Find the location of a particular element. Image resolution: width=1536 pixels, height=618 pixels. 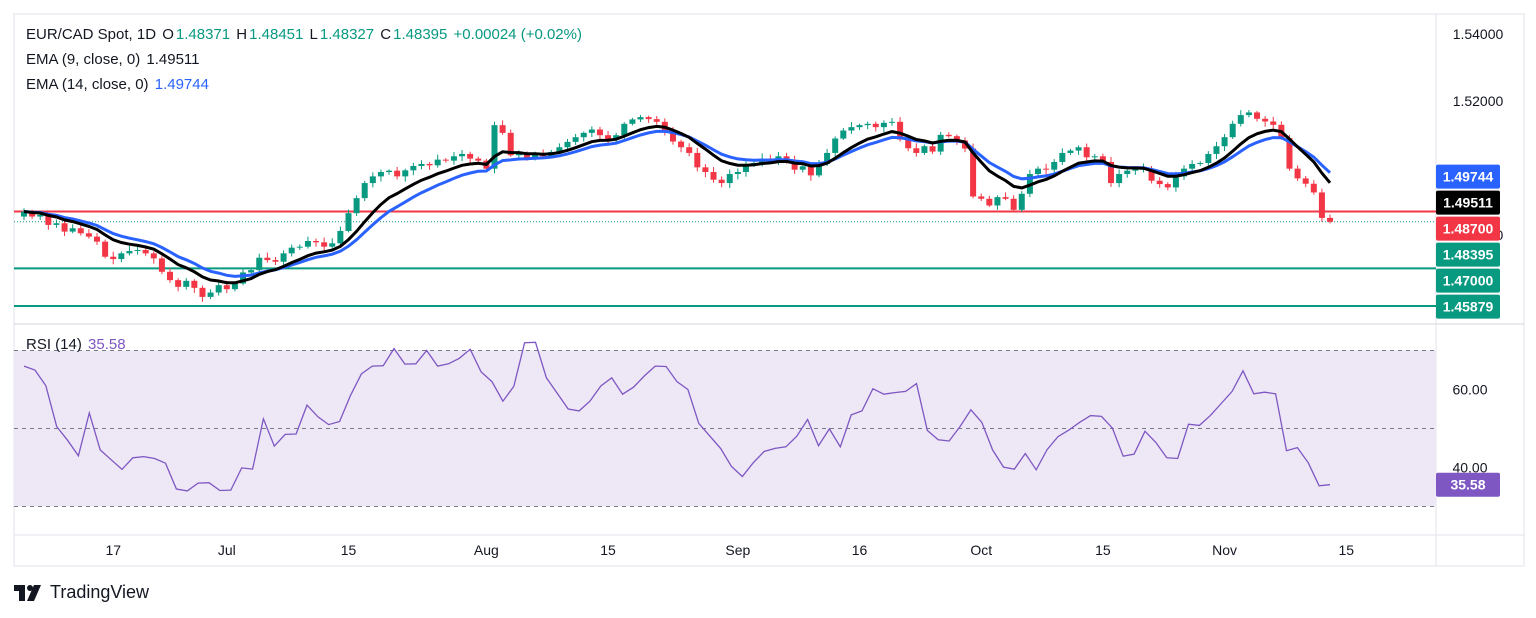

tradingview-brand: TradingView is located at coordinates (81, 592).